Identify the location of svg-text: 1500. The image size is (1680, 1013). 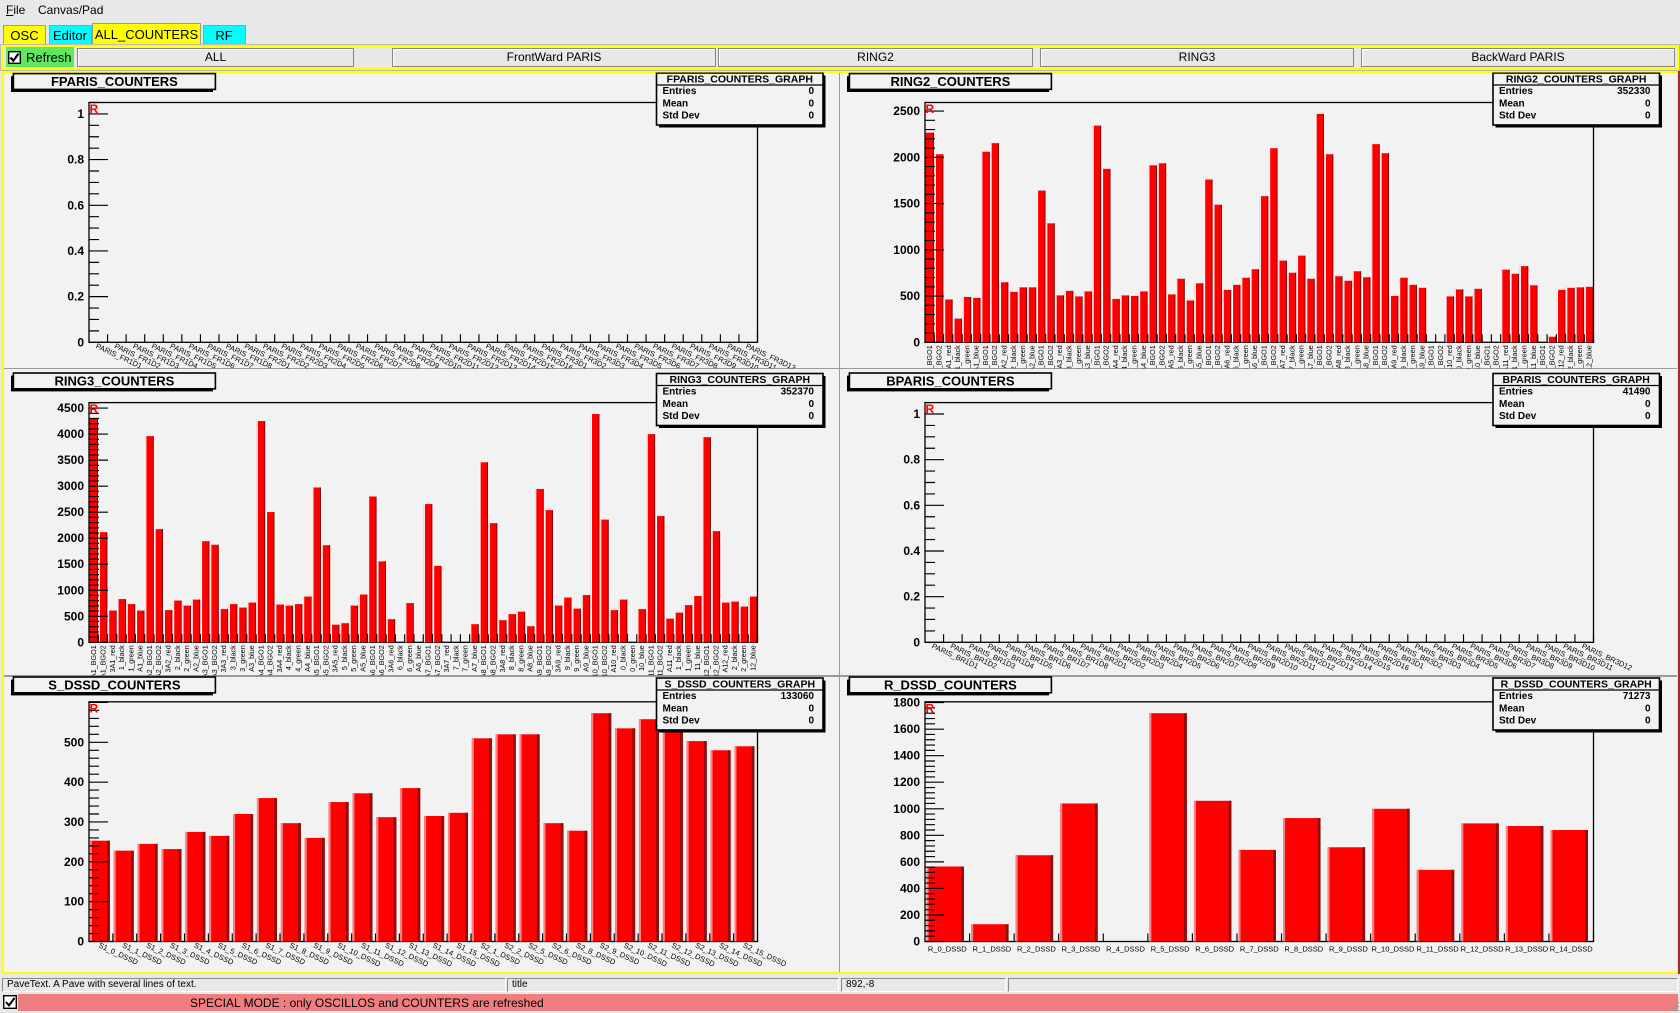
(906, 204).